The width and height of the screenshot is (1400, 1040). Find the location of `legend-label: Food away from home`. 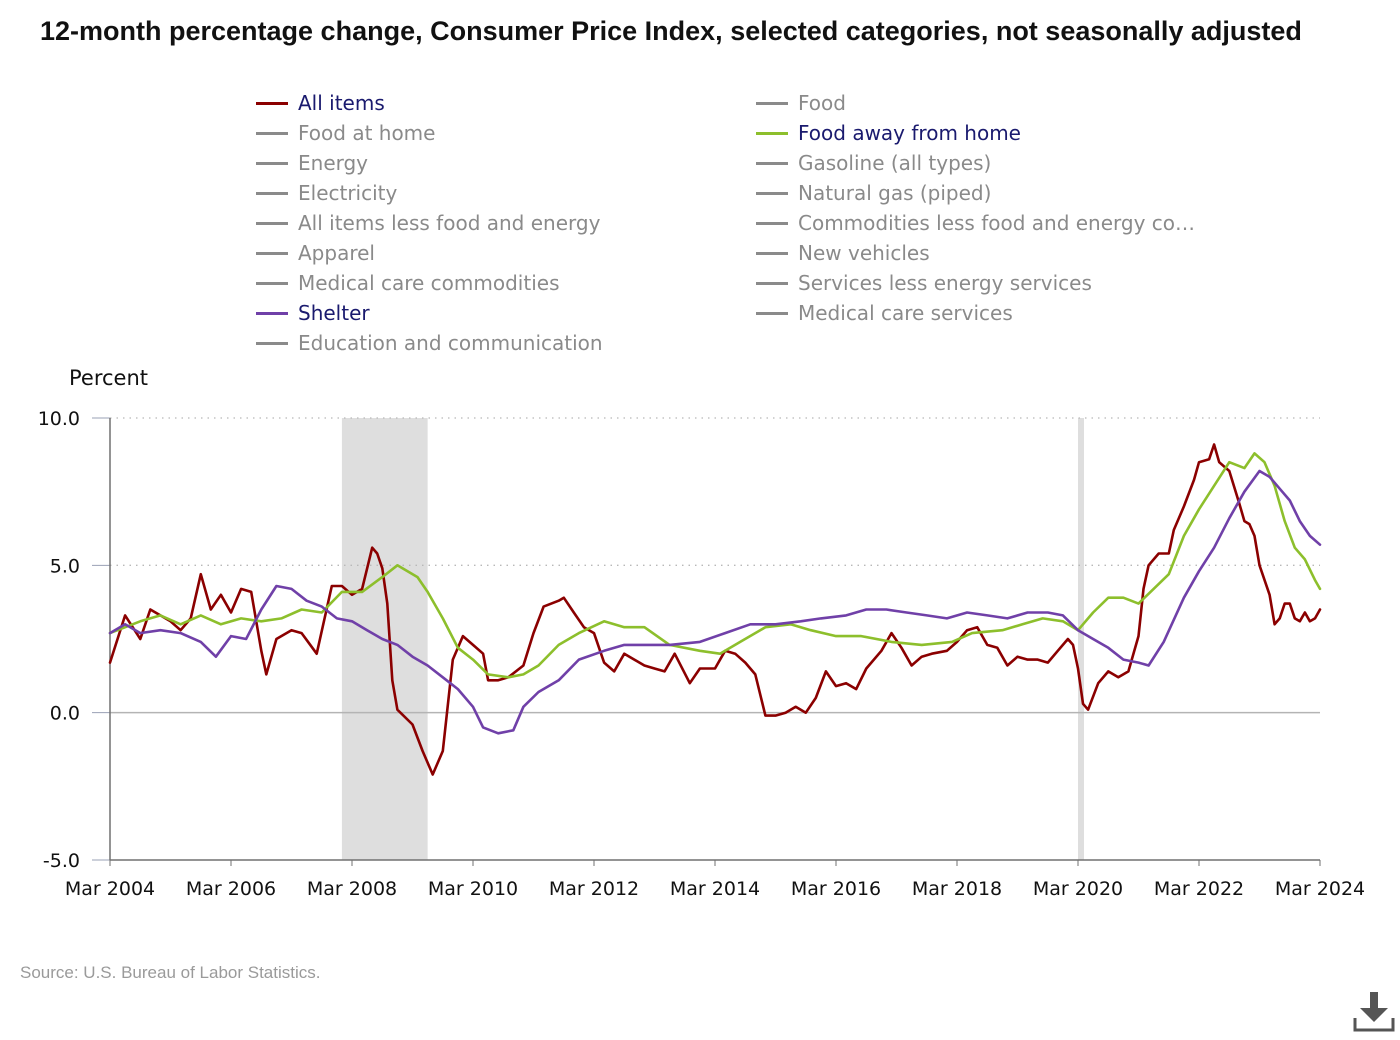

legend-label: Food away from home is located at coordinates (909, 133).